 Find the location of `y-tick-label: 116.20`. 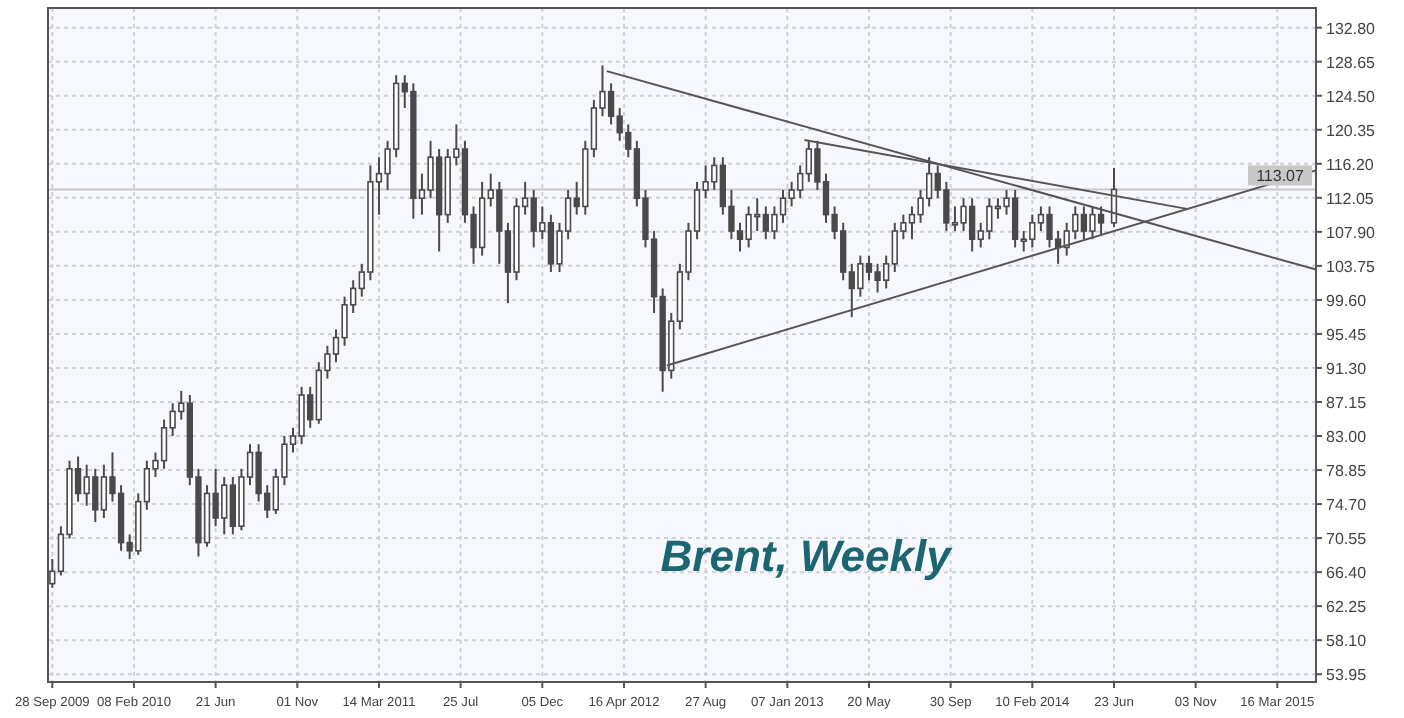

y-tick-label: 116.20 is located at coordinates (1350, 164).